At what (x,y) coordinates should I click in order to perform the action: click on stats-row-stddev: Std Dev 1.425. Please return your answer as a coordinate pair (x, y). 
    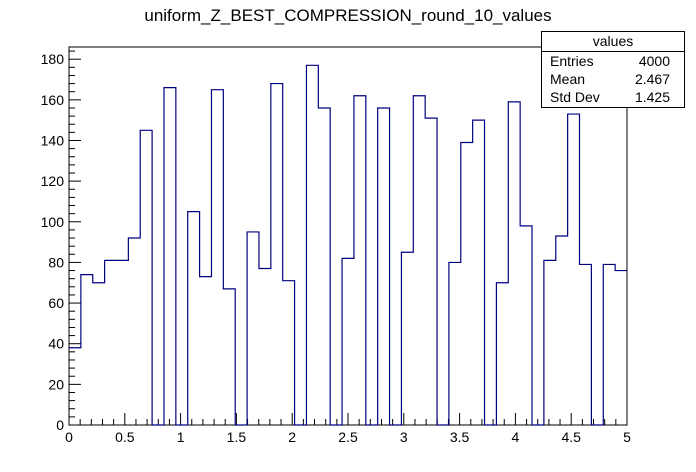
    Looking at the image, I should click on (613, 97).